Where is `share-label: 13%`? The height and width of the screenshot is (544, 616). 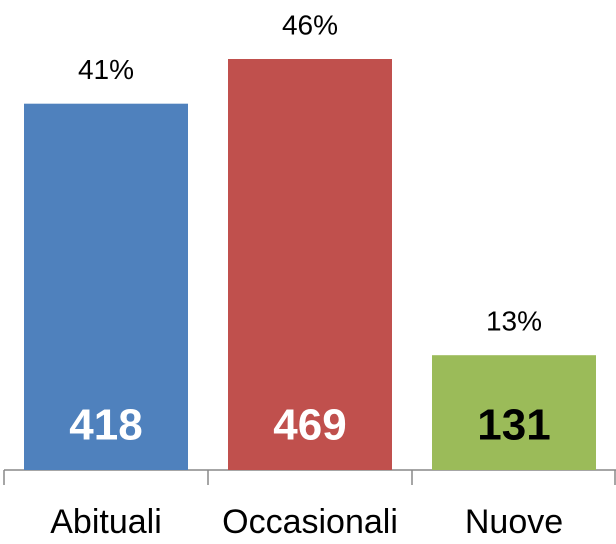
share-label: 13% is located at coordinates (514, 321).